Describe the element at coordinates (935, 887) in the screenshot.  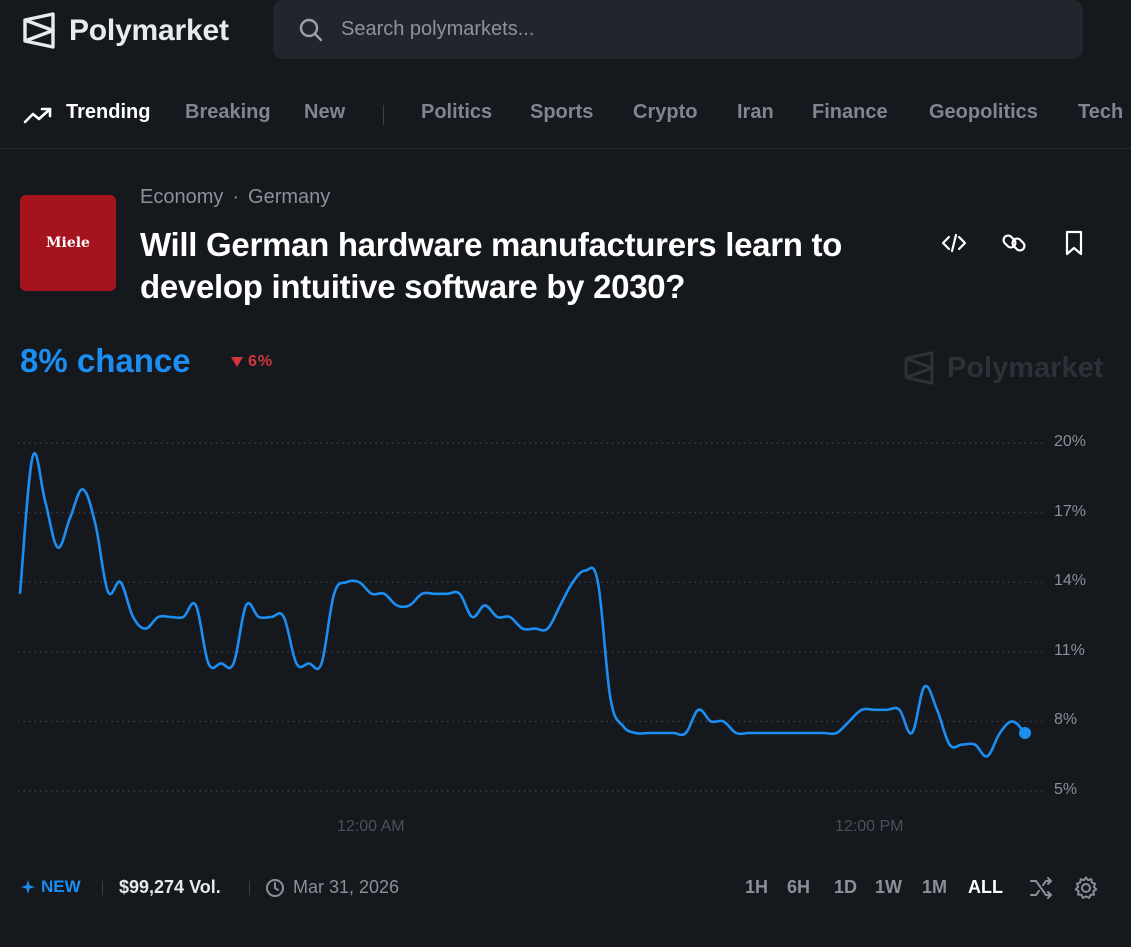
I see `range-1m: 1M` at that location.